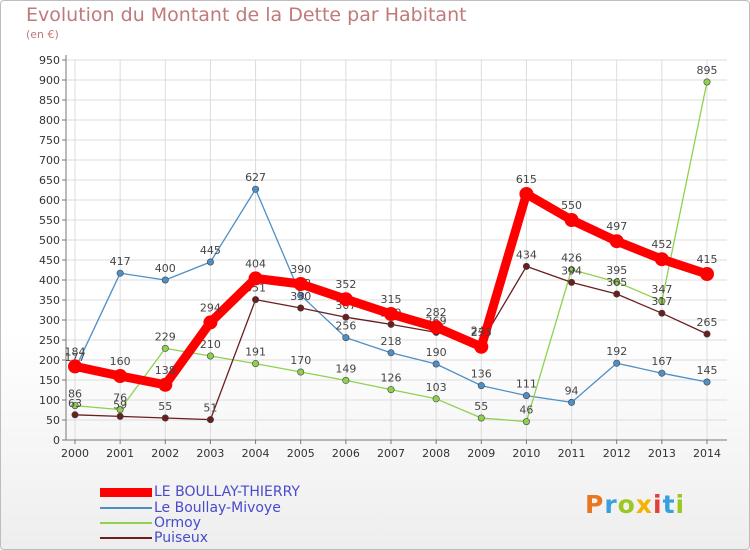  Describe the element at coordinates (572, 453) in the screenshot. I see `x-tick-label: 2011` at that location.